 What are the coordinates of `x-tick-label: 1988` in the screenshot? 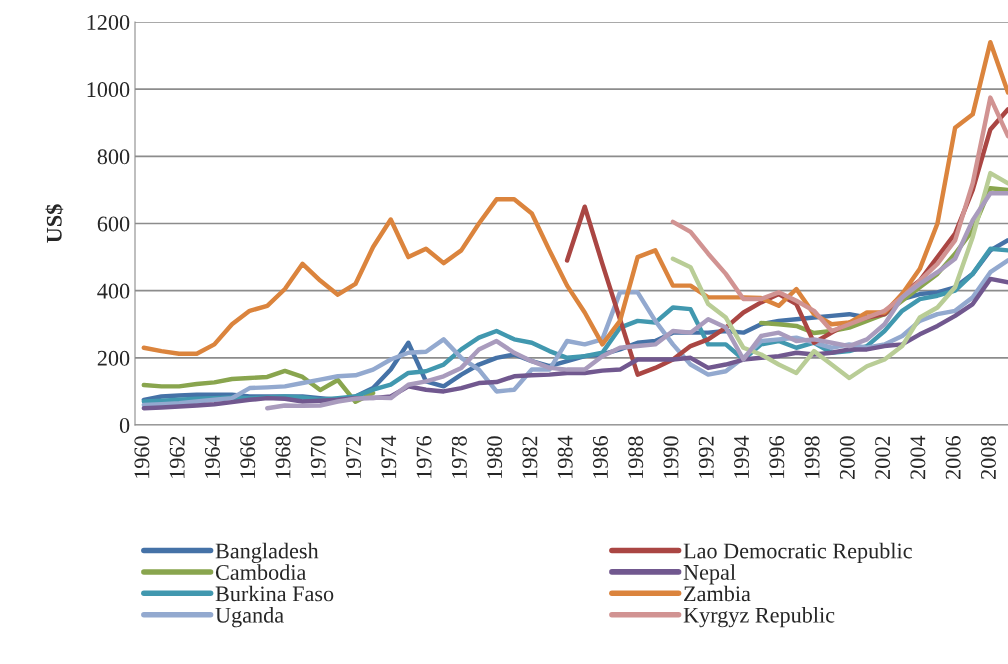 It's located at (636, 457).